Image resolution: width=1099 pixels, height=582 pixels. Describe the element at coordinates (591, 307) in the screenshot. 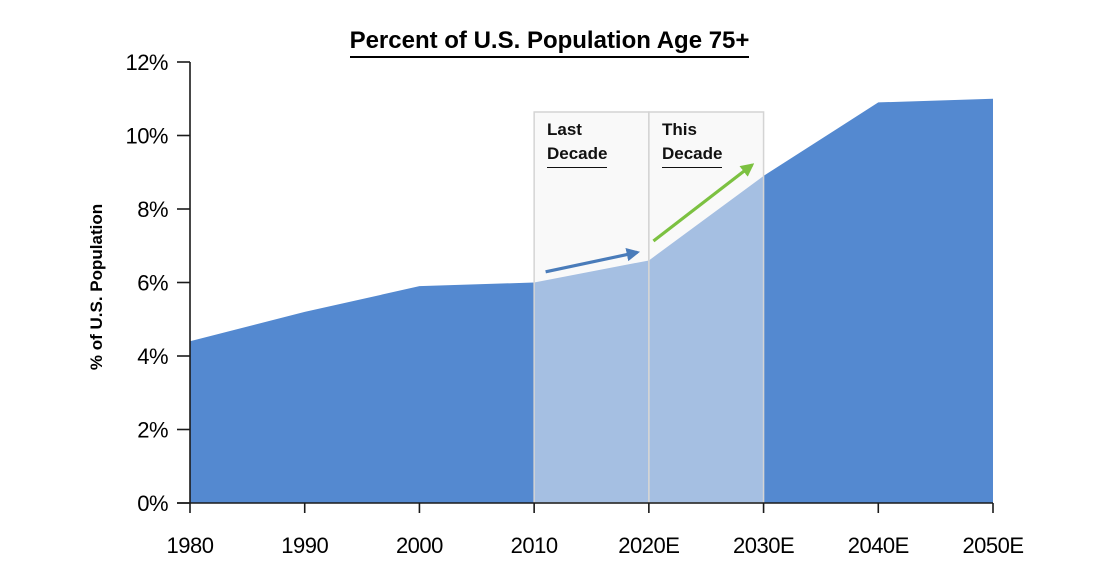

I see `highlight-box-last-decade` at that location.